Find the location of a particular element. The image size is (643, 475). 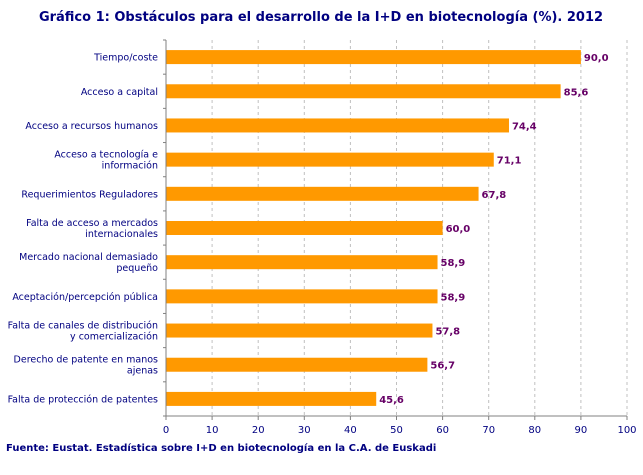

x-tick-label: 100 is located at coordinates (626, 430).